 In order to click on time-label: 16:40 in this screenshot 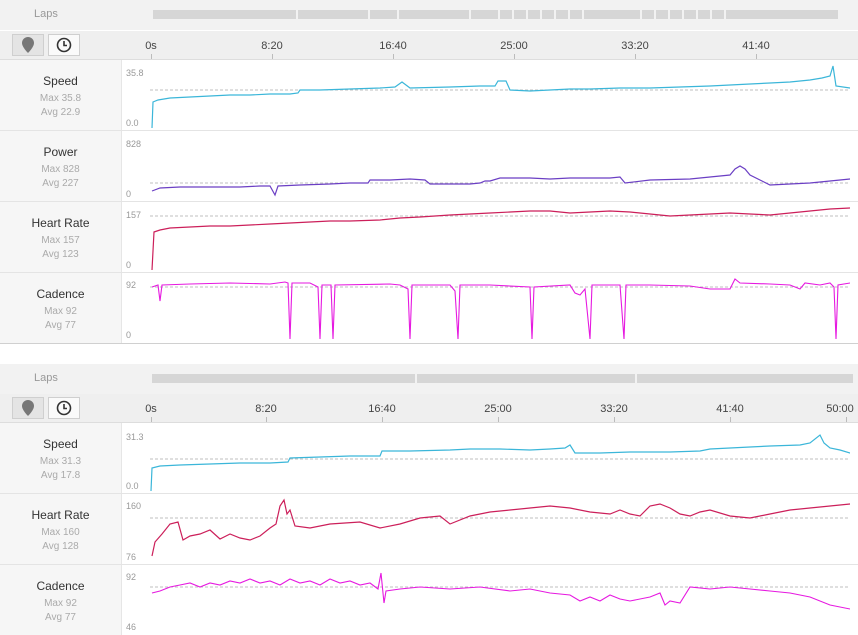, I will do `click(382, 409)`.